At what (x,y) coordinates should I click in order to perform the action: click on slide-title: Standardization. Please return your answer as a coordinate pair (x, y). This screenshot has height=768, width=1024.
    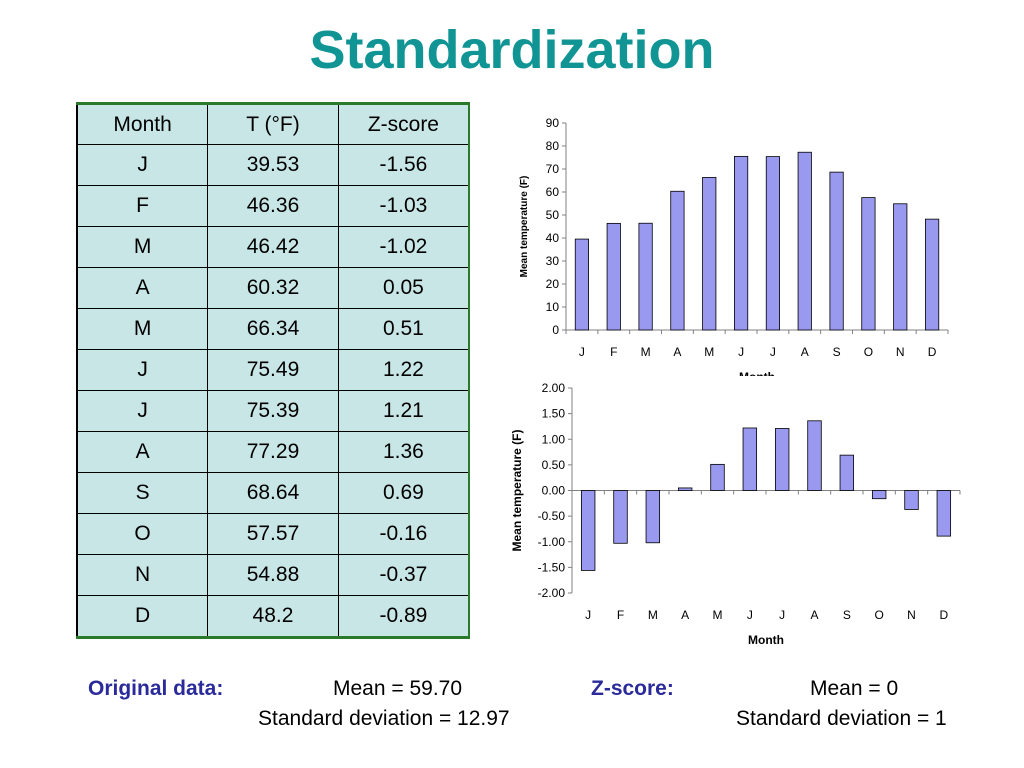
    Looking at the image, I should click on (512, 50).